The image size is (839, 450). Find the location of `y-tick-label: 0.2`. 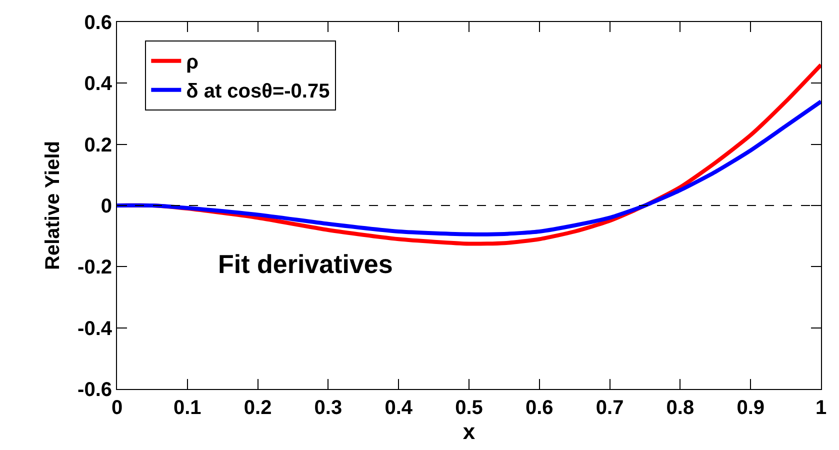

y-tick-label: 0.2 is located at coordinates (98, 145).